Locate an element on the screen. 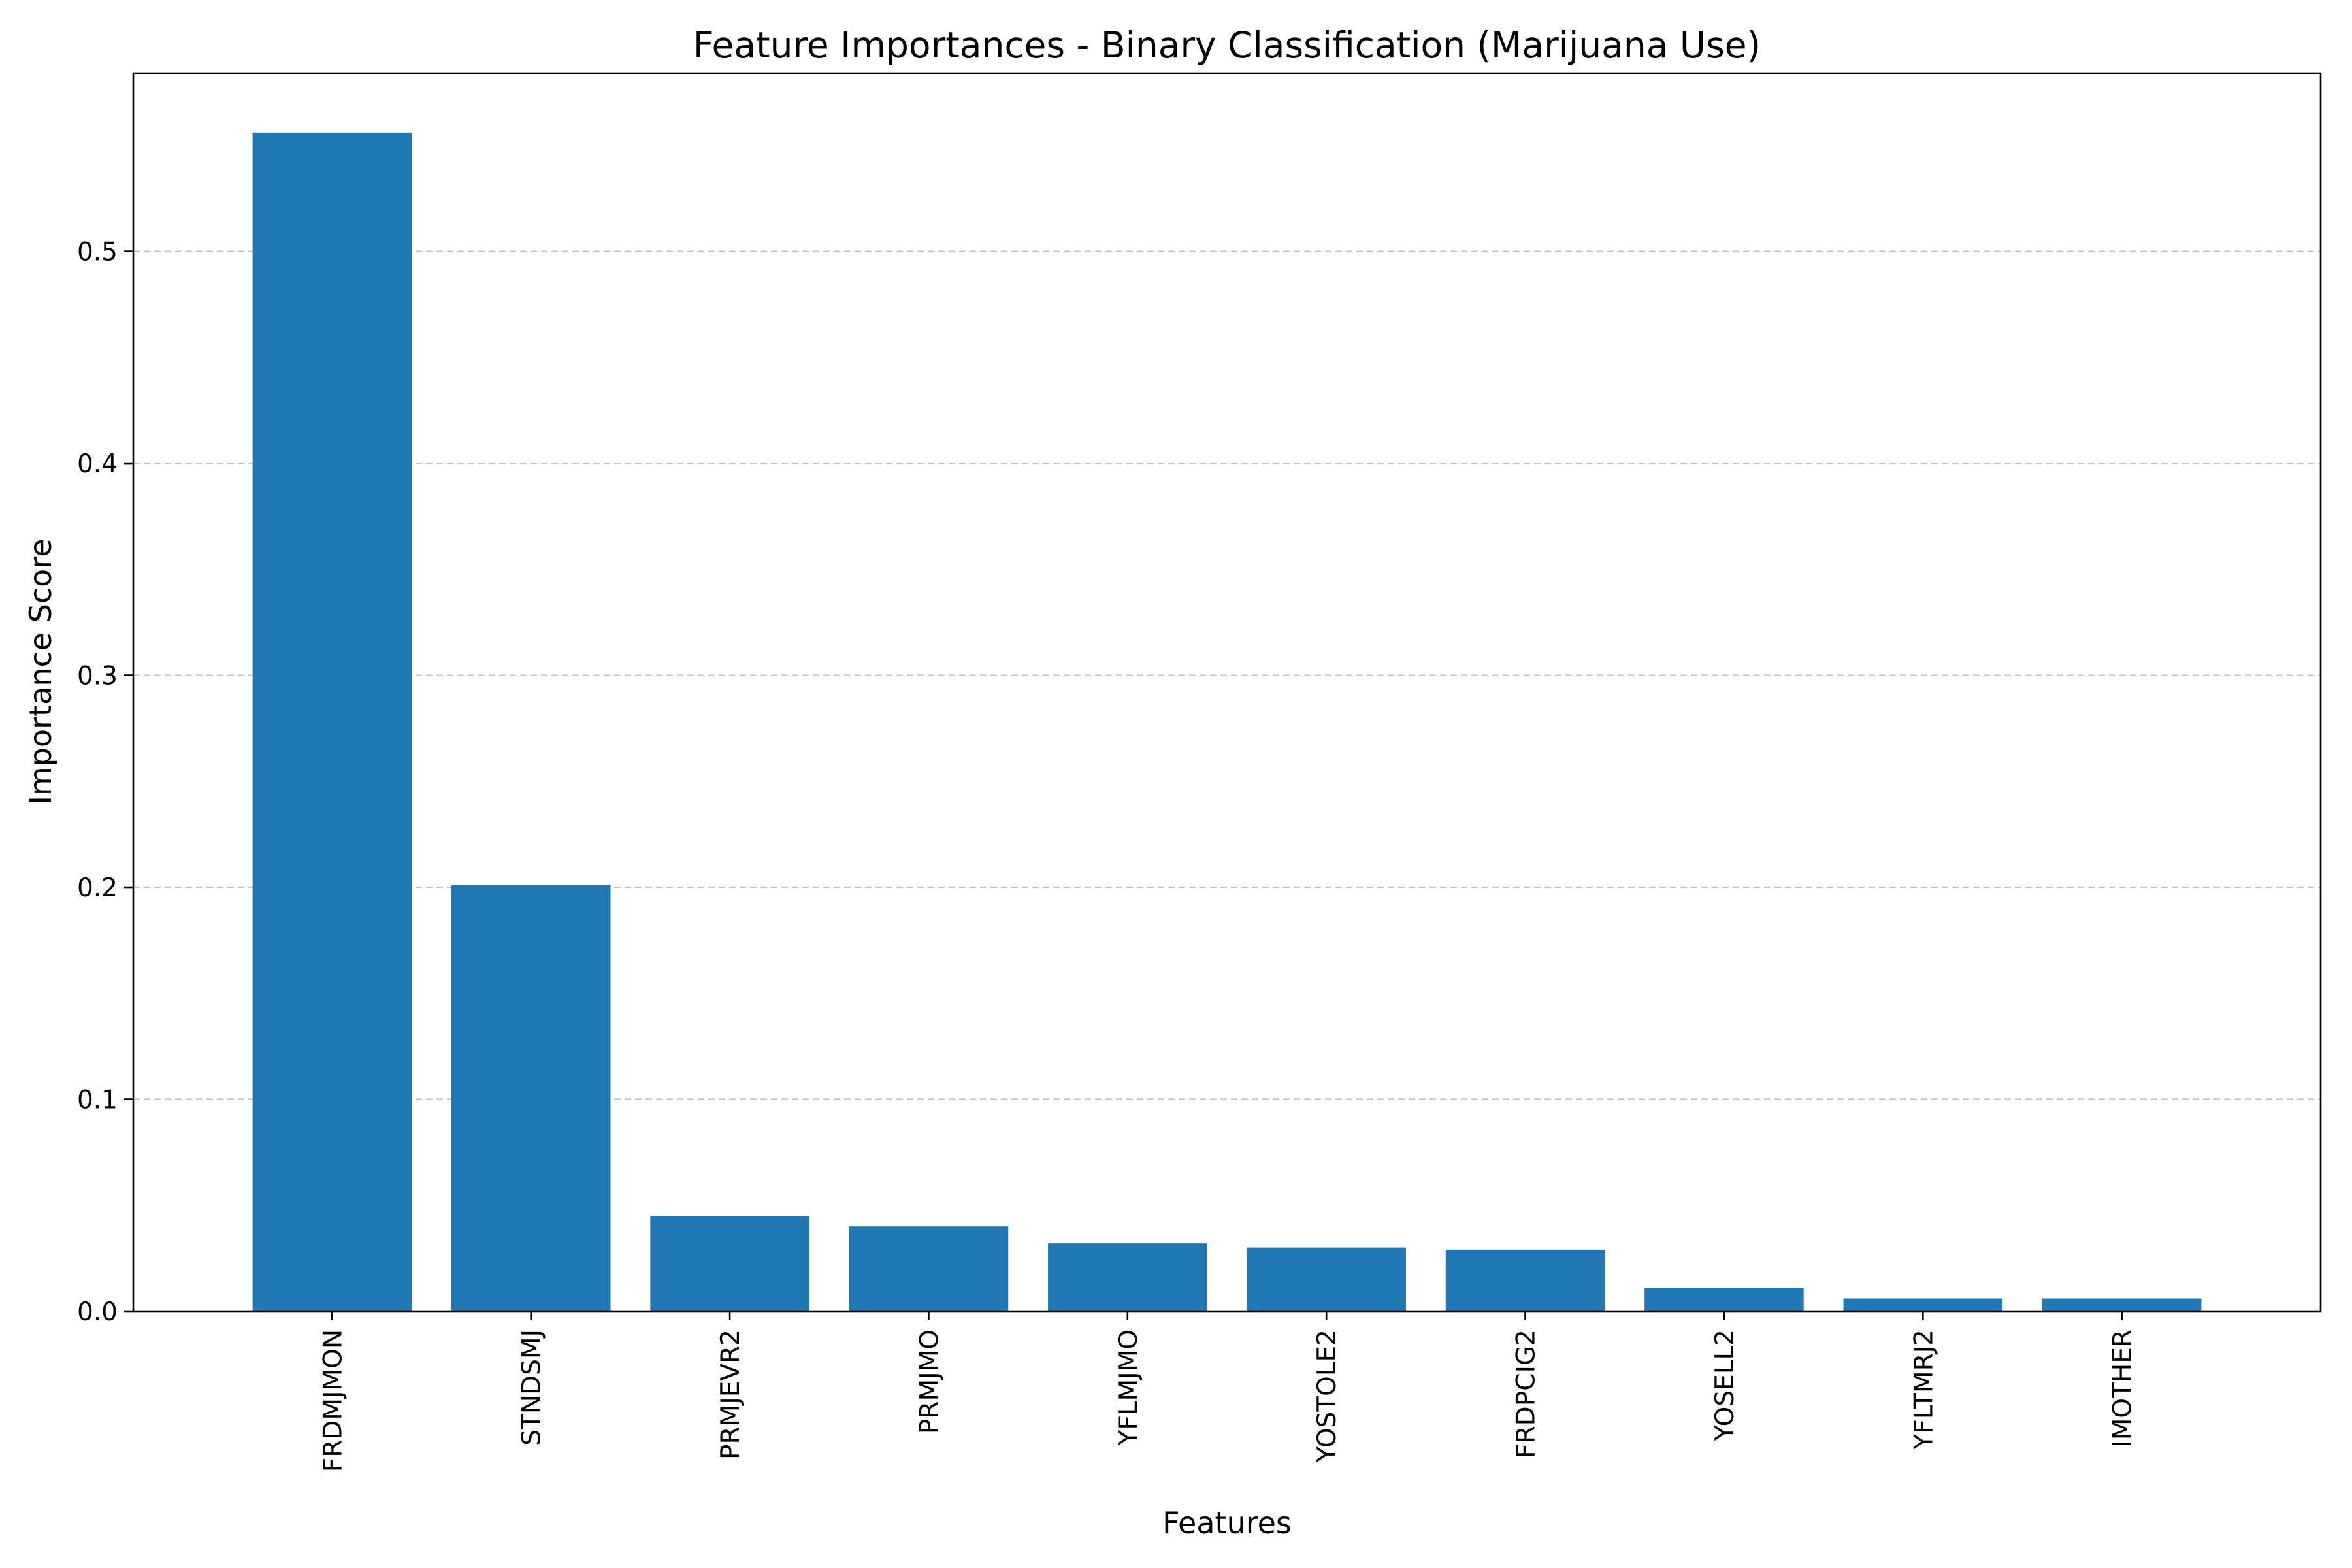 This screenshot has height=1568, width=2352. bar-prmjevr2 is located at coordinates (729, 1263).